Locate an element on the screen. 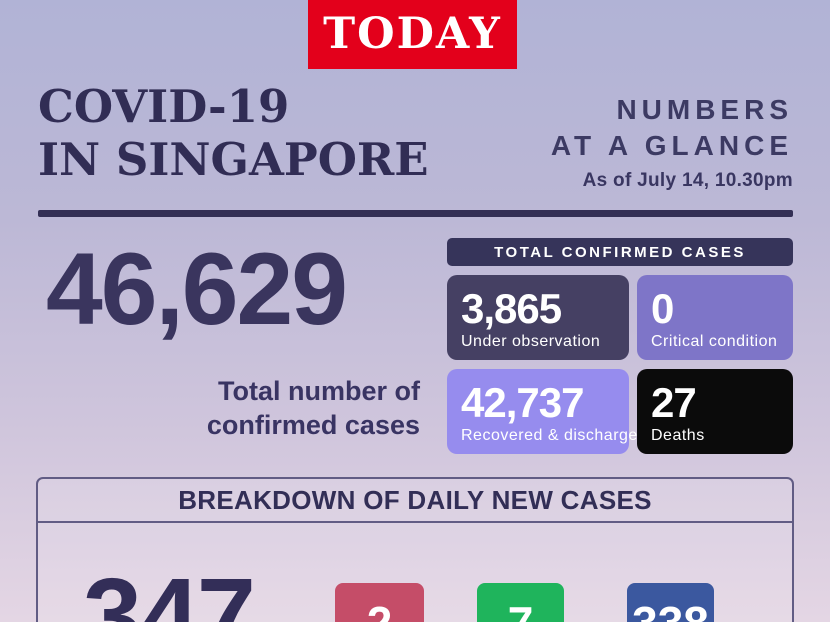  daily-case-value: 338 is located at coordinates (670, 609).